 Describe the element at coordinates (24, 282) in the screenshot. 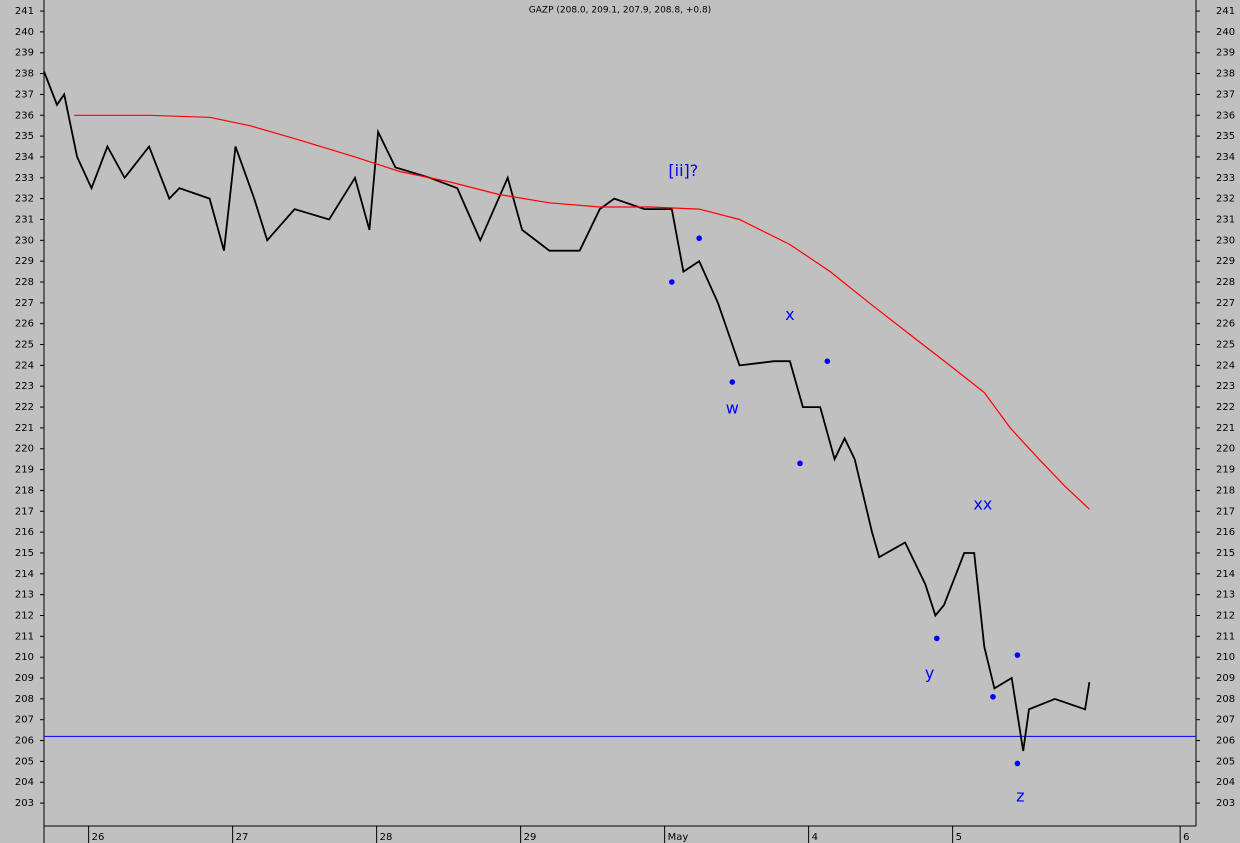

I see `y-tick-label: 228` at that location.